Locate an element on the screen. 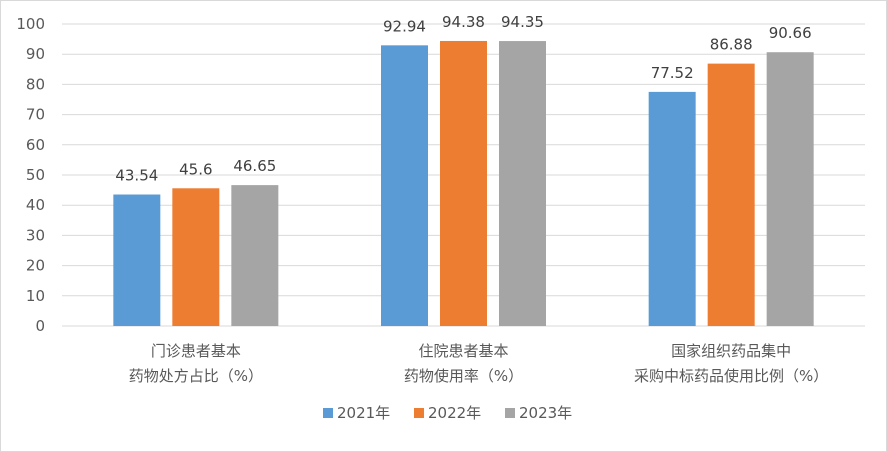  legend: 2021年 2022年 2023年 is located at coordinates (447, 413).